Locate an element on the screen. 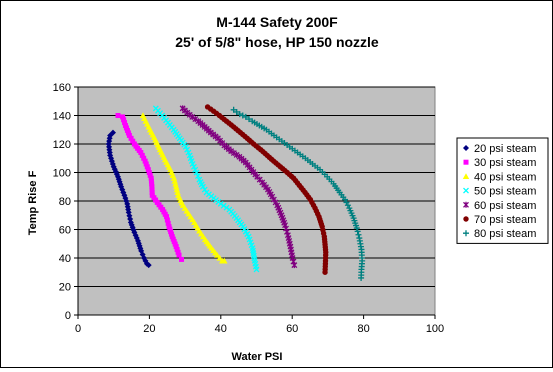 The width and height of the screenshot is (553, 372). y-axis-title: Temp Rise F is located at coordinates (33, 202).